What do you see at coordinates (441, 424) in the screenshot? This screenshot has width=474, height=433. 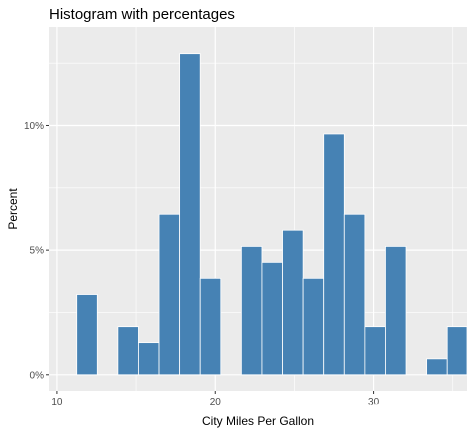 I see `watermark-sub: CSDN @Happy look` at bounding box center [441, 424].